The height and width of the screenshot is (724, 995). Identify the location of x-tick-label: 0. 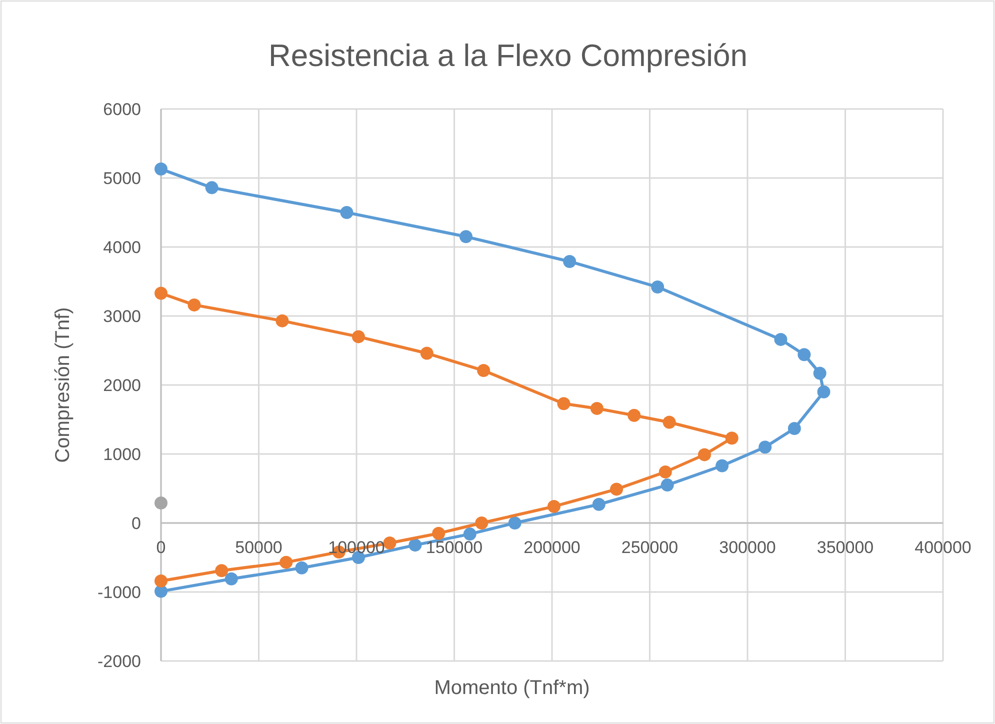
(161, 547).